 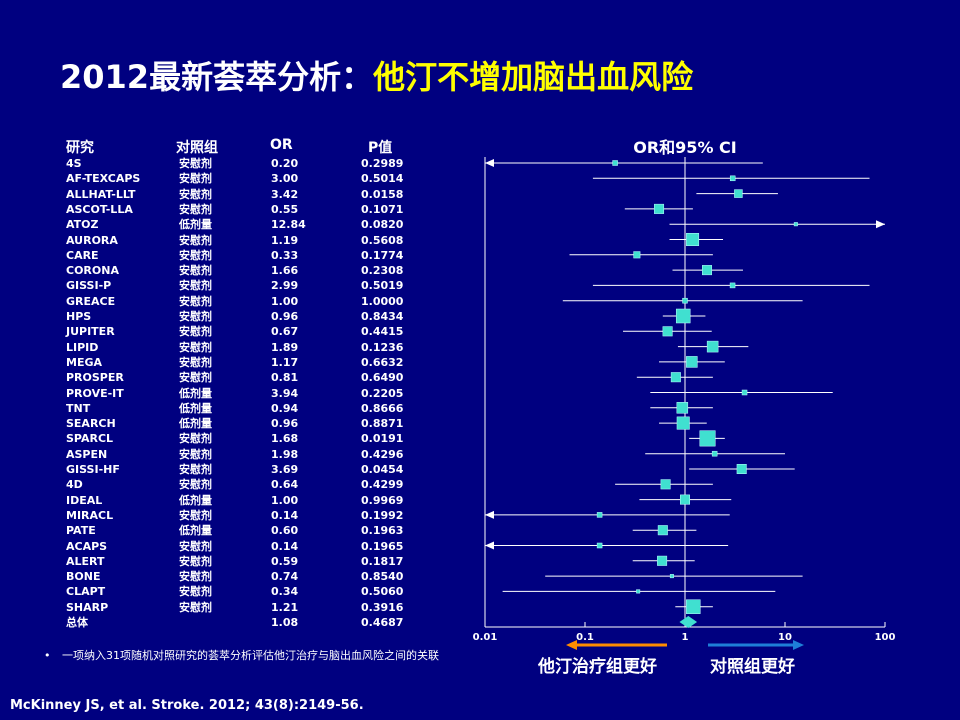 What do you see at coordinates (285, 439) in the screenshot?
I see `study-or: 1.68` at bounding box center [285, 439].